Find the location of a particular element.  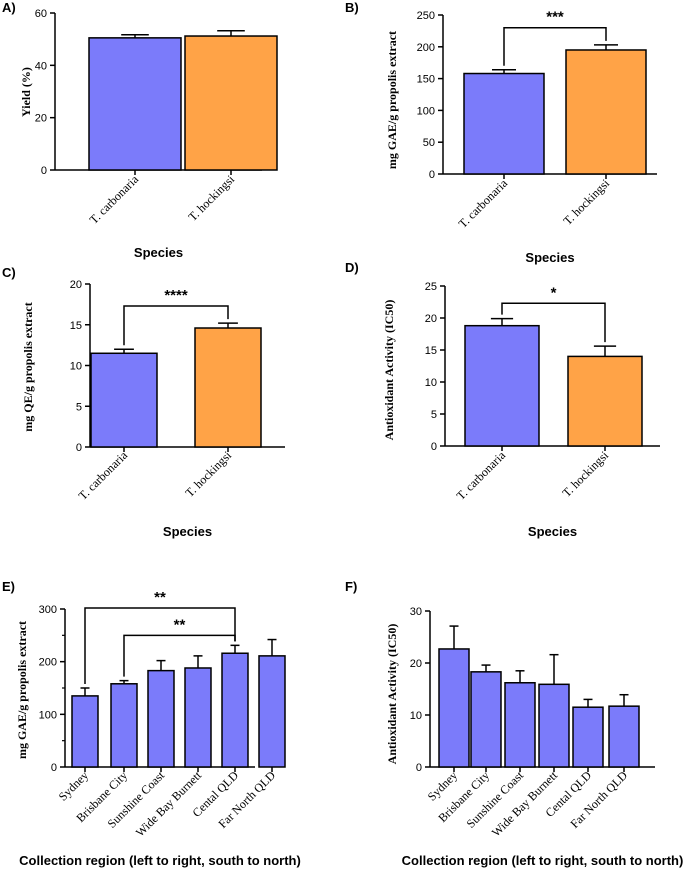

y-axis-label: Yield (%) is located at coordinates (26, 92).